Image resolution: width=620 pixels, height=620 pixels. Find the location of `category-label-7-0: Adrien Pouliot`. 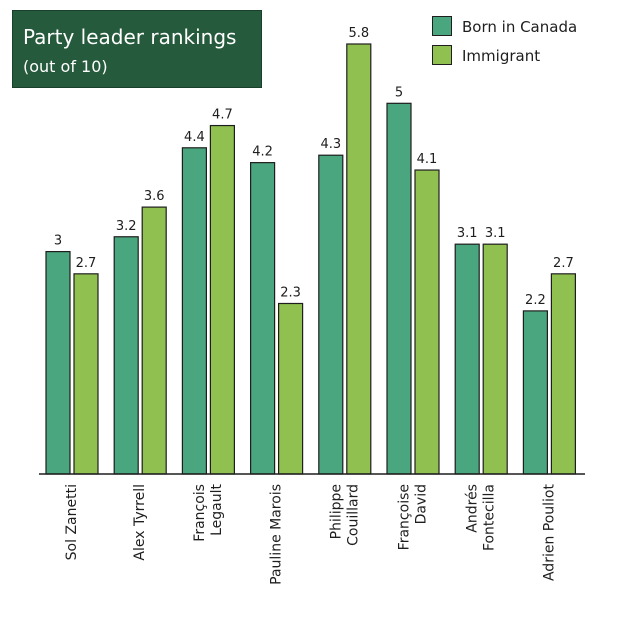

category-label-7-0: Adrien Pouliot is located at coordinates (549, 532).